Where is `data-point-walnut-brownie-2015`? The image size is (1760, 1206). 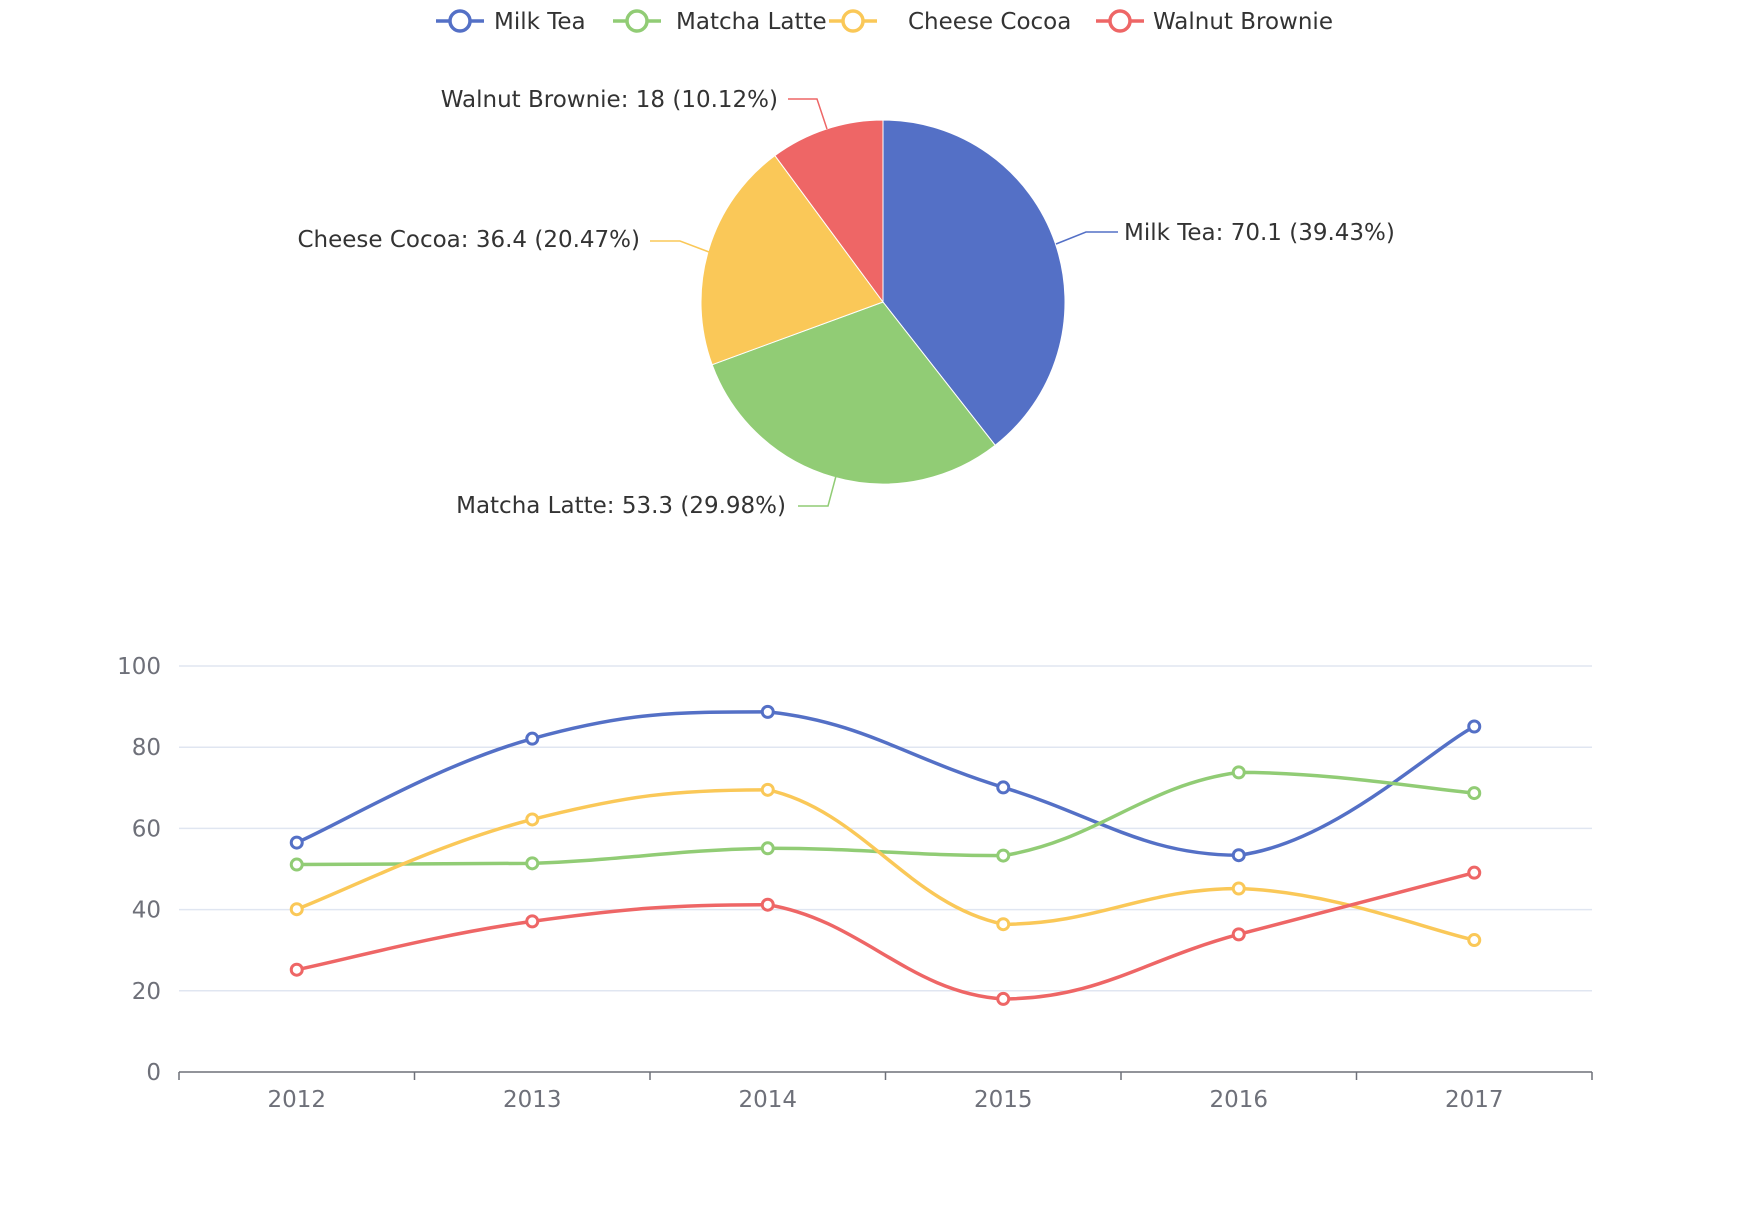
data-point-walnut-brownie-2015 is located at coordinates (1003, 998).